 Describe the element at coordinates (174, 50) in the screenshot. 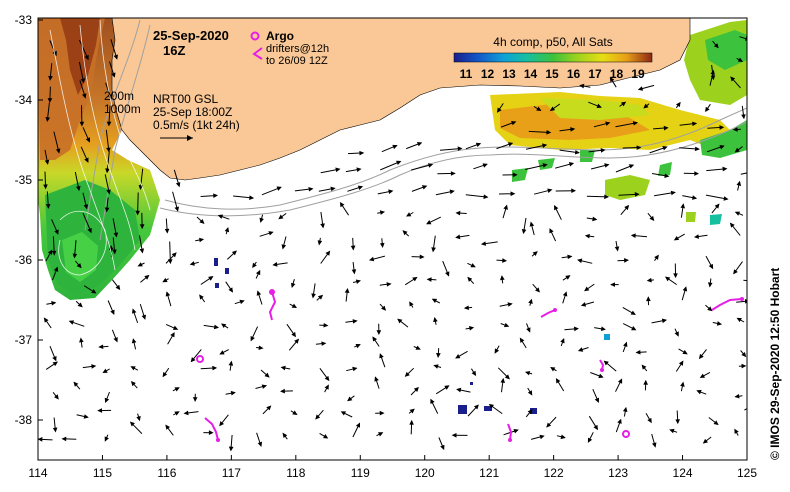

I see `map-hour: 16Z` at that location.